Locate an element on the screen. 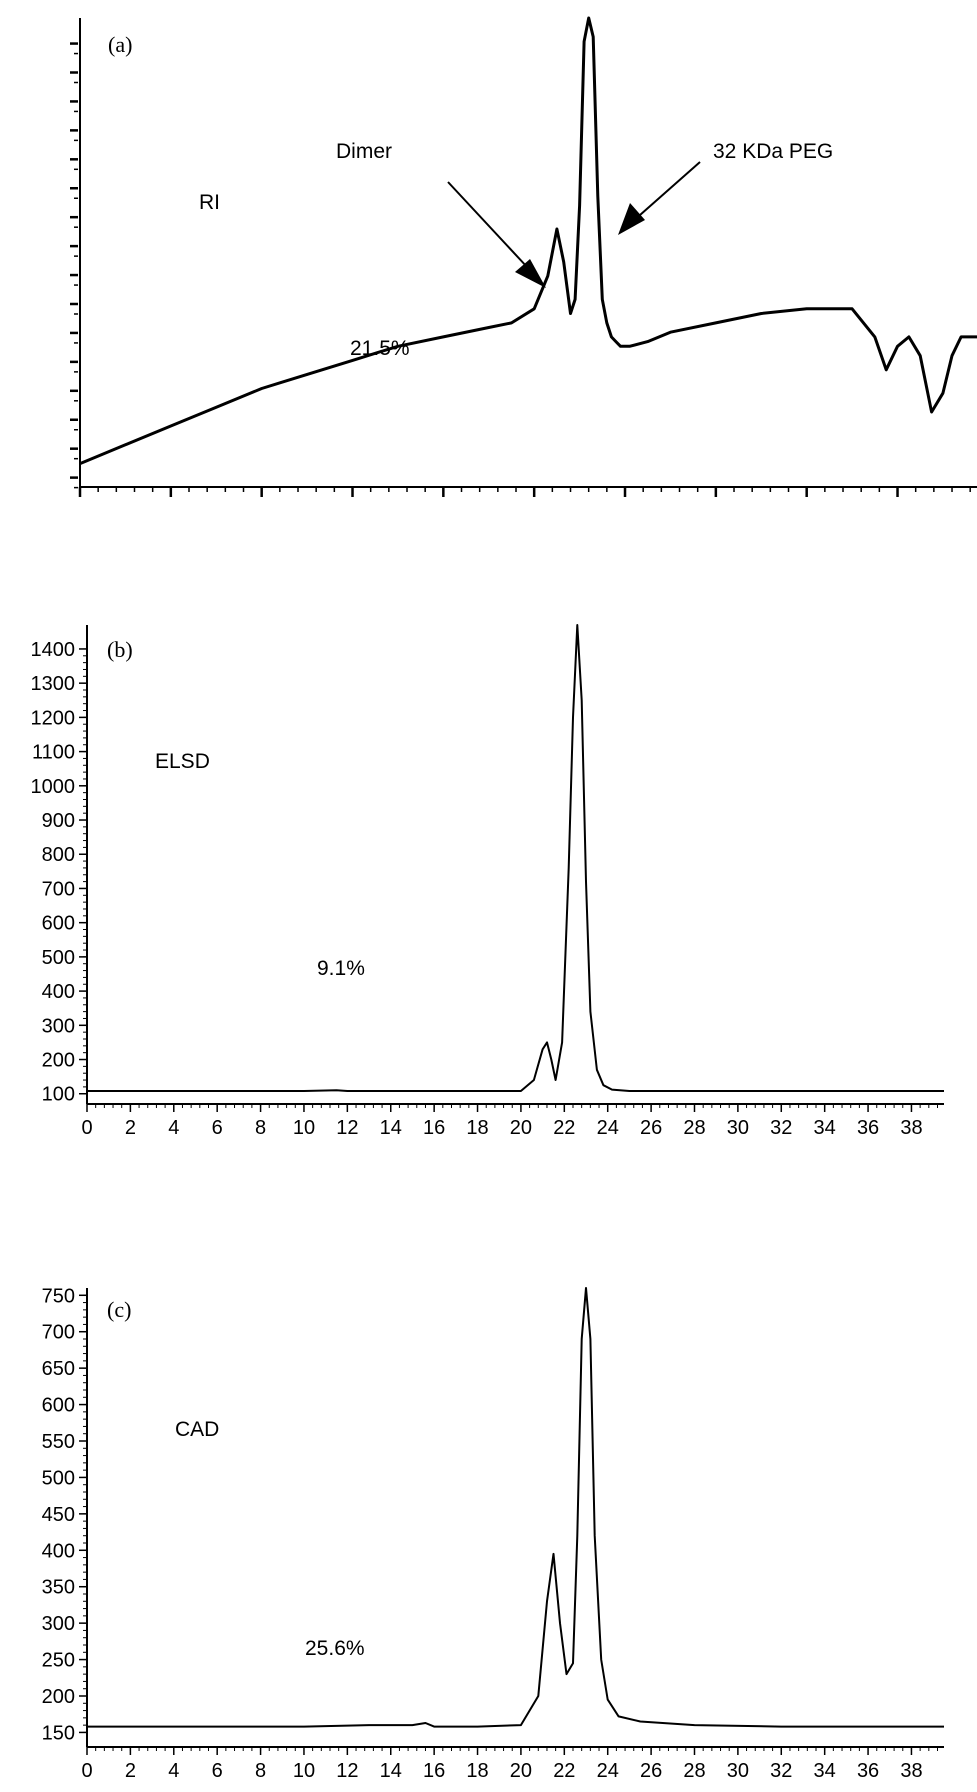  y-tick-label: 1000 is located at coordinates (53, 787).